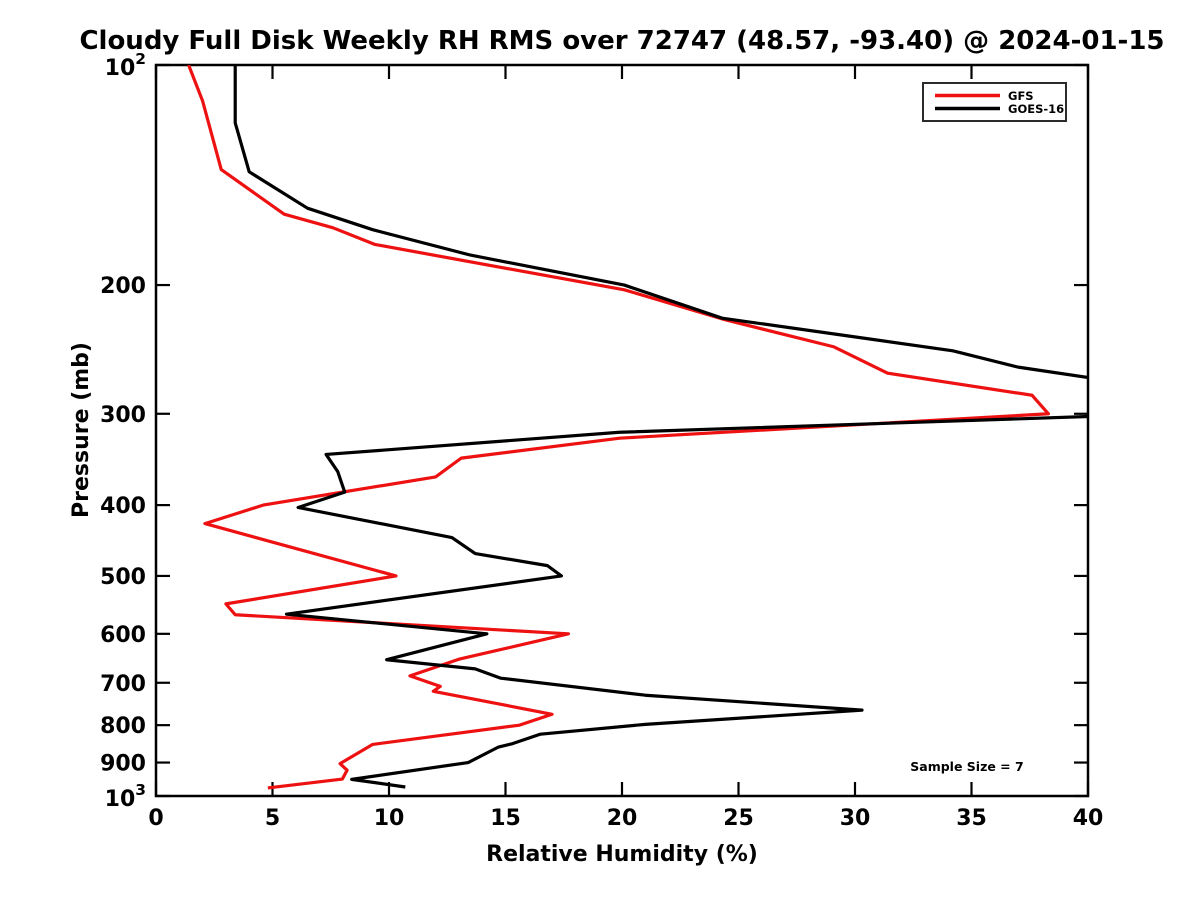 The height and width of the screenshot is (904, 1200). Describe the element at coordinates (622, 818) in the screenshot. I see `x-tick-label: 20` at that location.